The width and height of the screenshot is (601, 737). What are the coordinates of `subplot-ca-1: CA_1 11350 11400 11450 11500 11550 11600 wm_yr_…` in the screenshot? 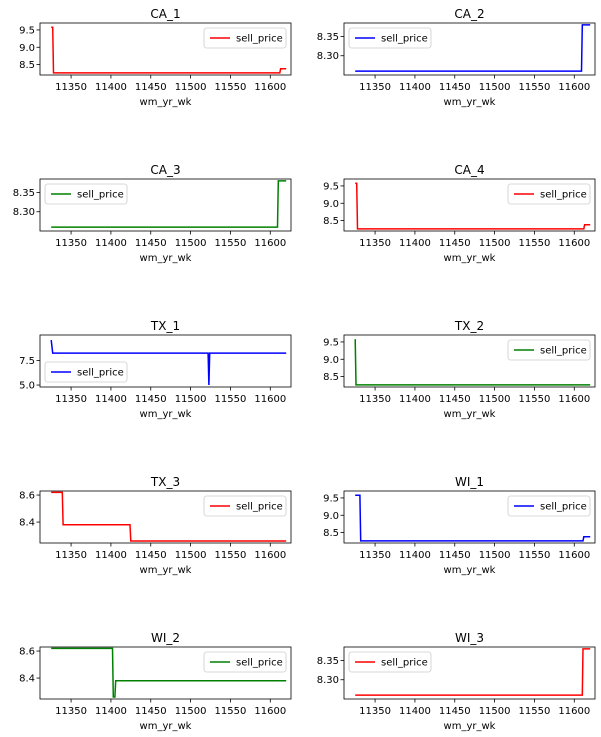 It's located at (155, 57).